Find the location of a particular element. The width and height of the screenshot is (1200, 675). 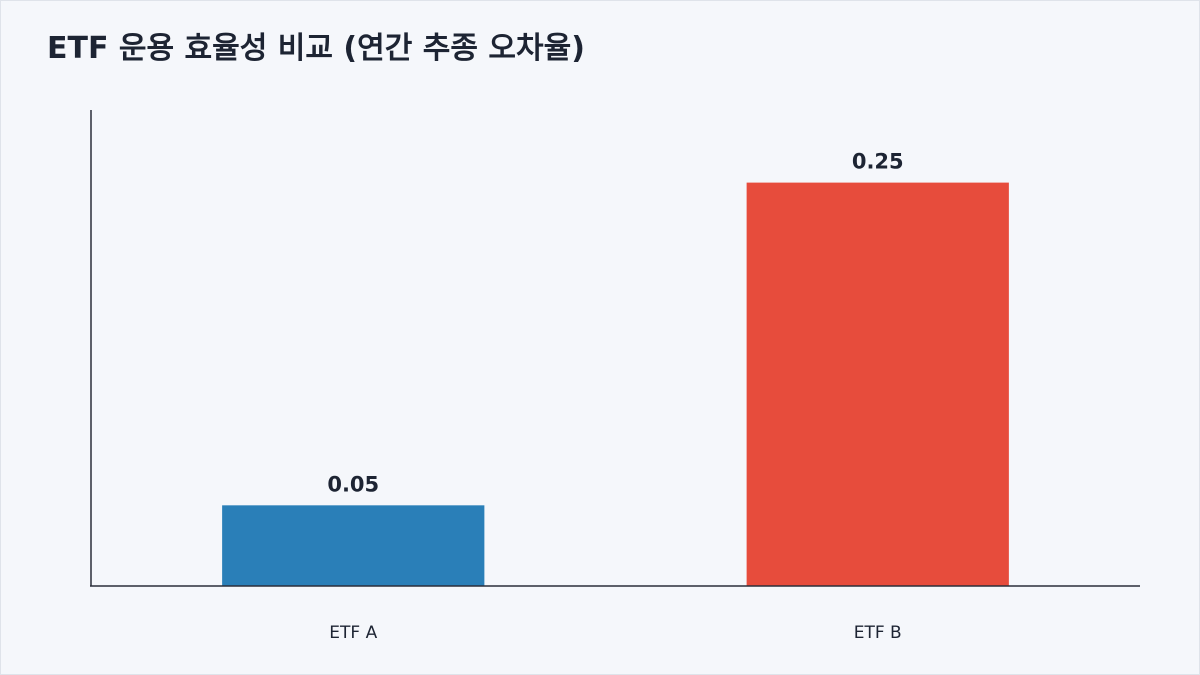

x-tick-label-etf-b: ETF B is located at coordinates (878, 633).